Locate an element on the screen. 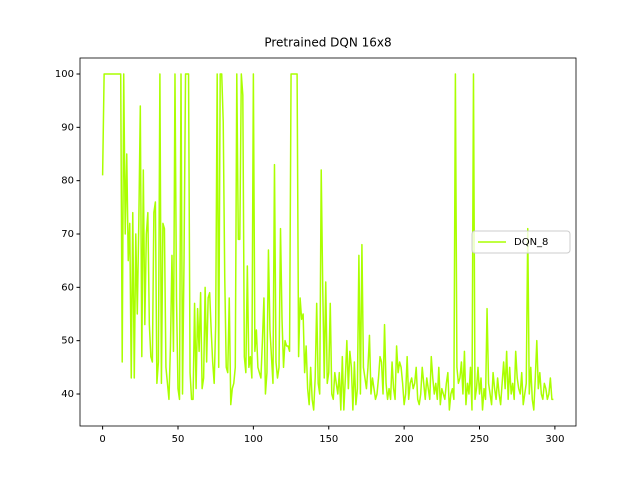 Image resolution: width=640 pixels, height=480 pixels. x-tick-label: 150 is located at coordinates (328, 439).